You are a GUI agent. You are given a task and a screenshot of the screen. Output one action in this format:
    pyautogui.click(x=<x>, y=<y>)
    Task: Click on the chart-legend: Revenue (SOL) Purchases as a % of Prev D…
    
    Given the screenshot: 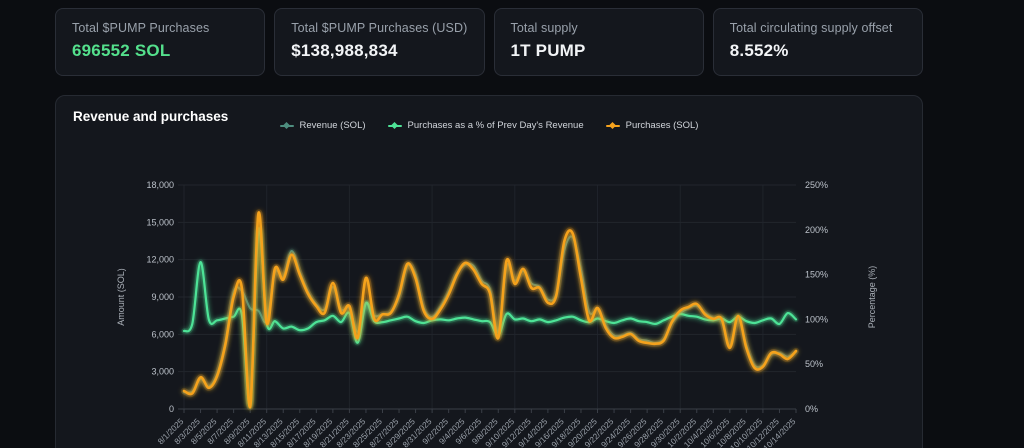 What is the action you would take?
    pyautogui.click(x=489, y=125)
    